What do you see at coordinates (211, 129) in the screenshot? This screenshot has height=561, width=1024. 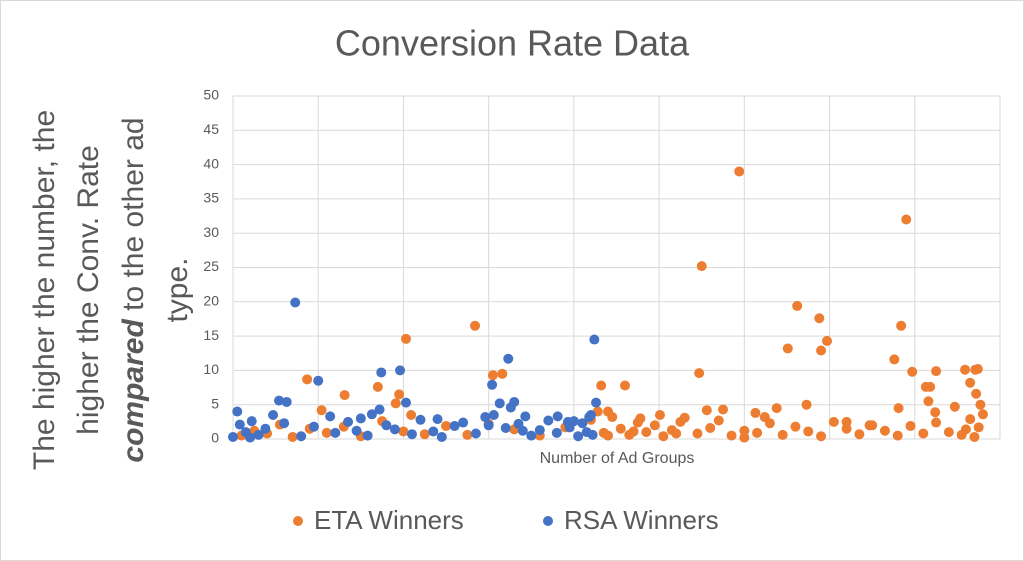 I see `y-tick-label: 45` at bounding box center [211, 129].